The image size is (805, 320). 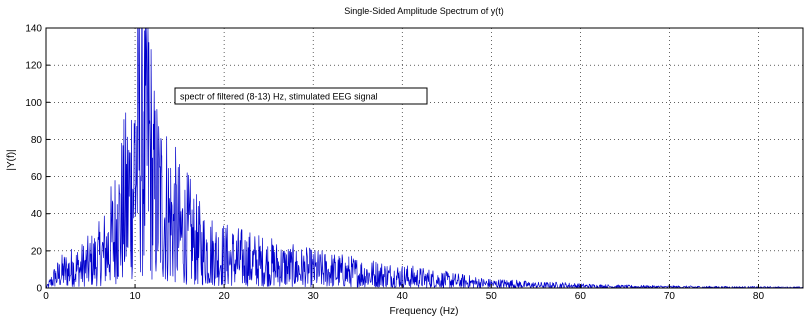 What do you see at coordinates (759, 296) in the screenshot?
I see `x-tick-label: 80` at bounding box center [759, 296].